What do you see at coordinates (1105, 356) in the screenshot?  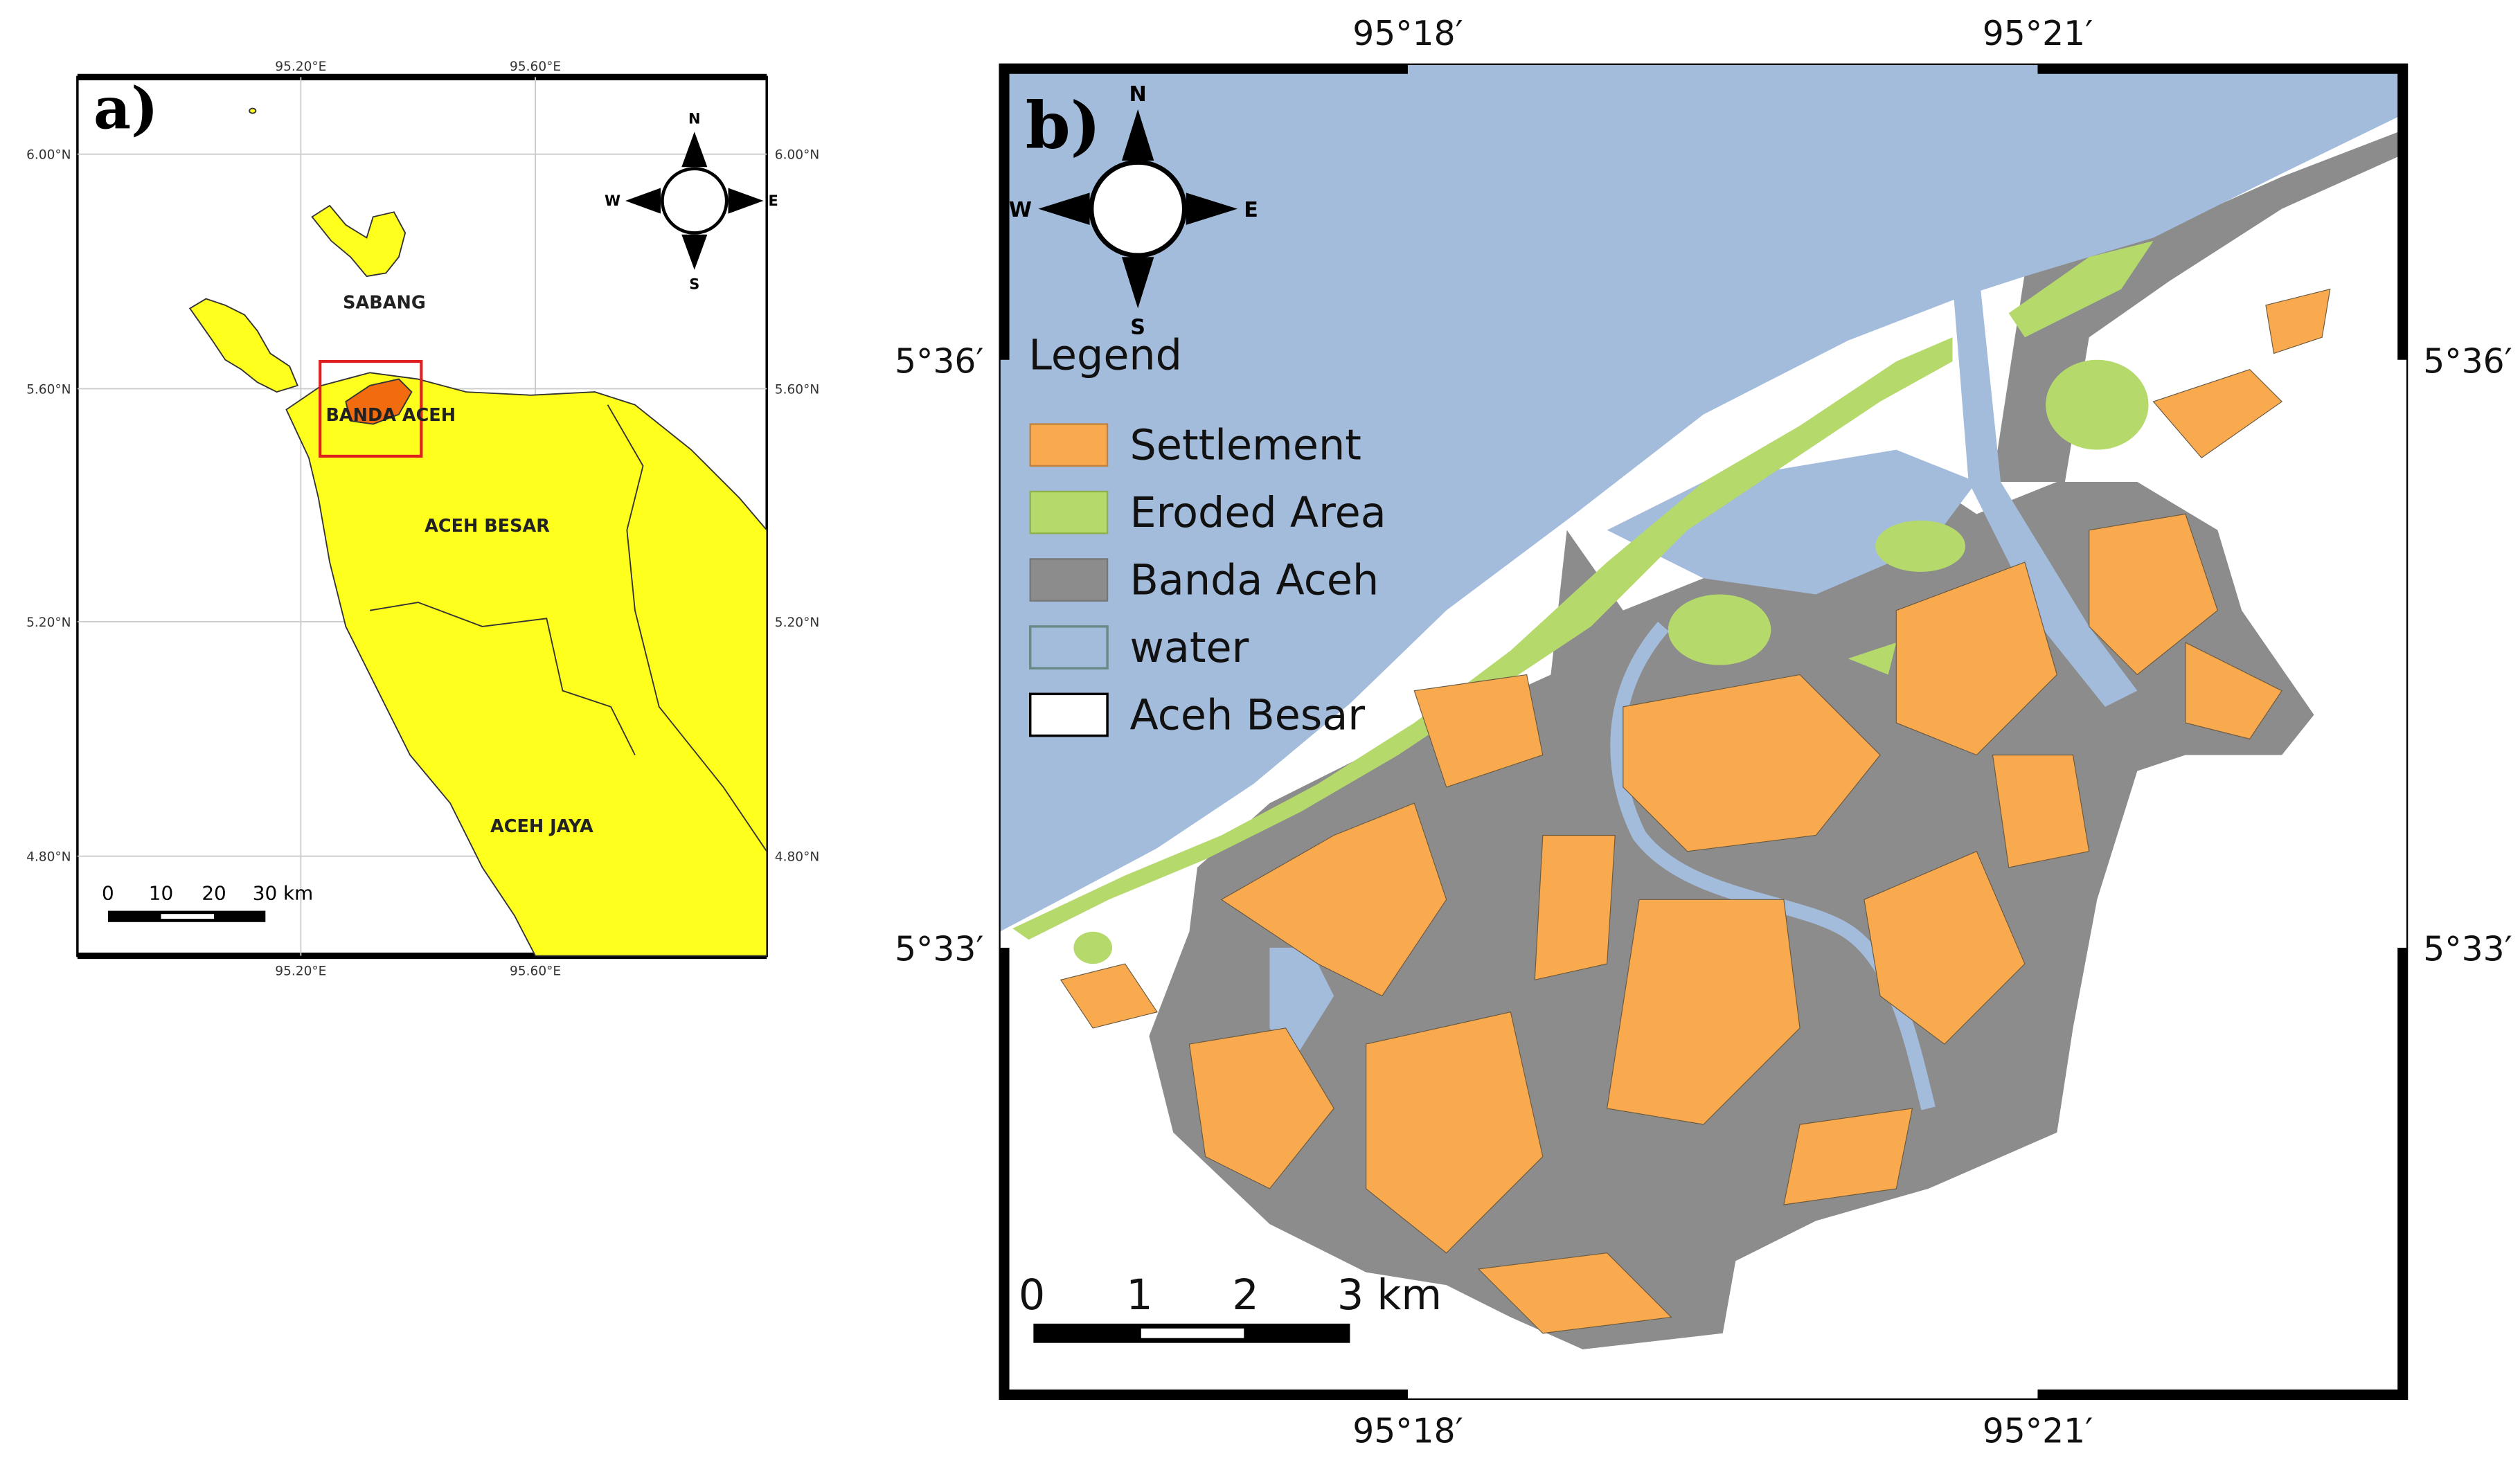 I see `legend-title: Legend` at bounding box center [1105, 356].